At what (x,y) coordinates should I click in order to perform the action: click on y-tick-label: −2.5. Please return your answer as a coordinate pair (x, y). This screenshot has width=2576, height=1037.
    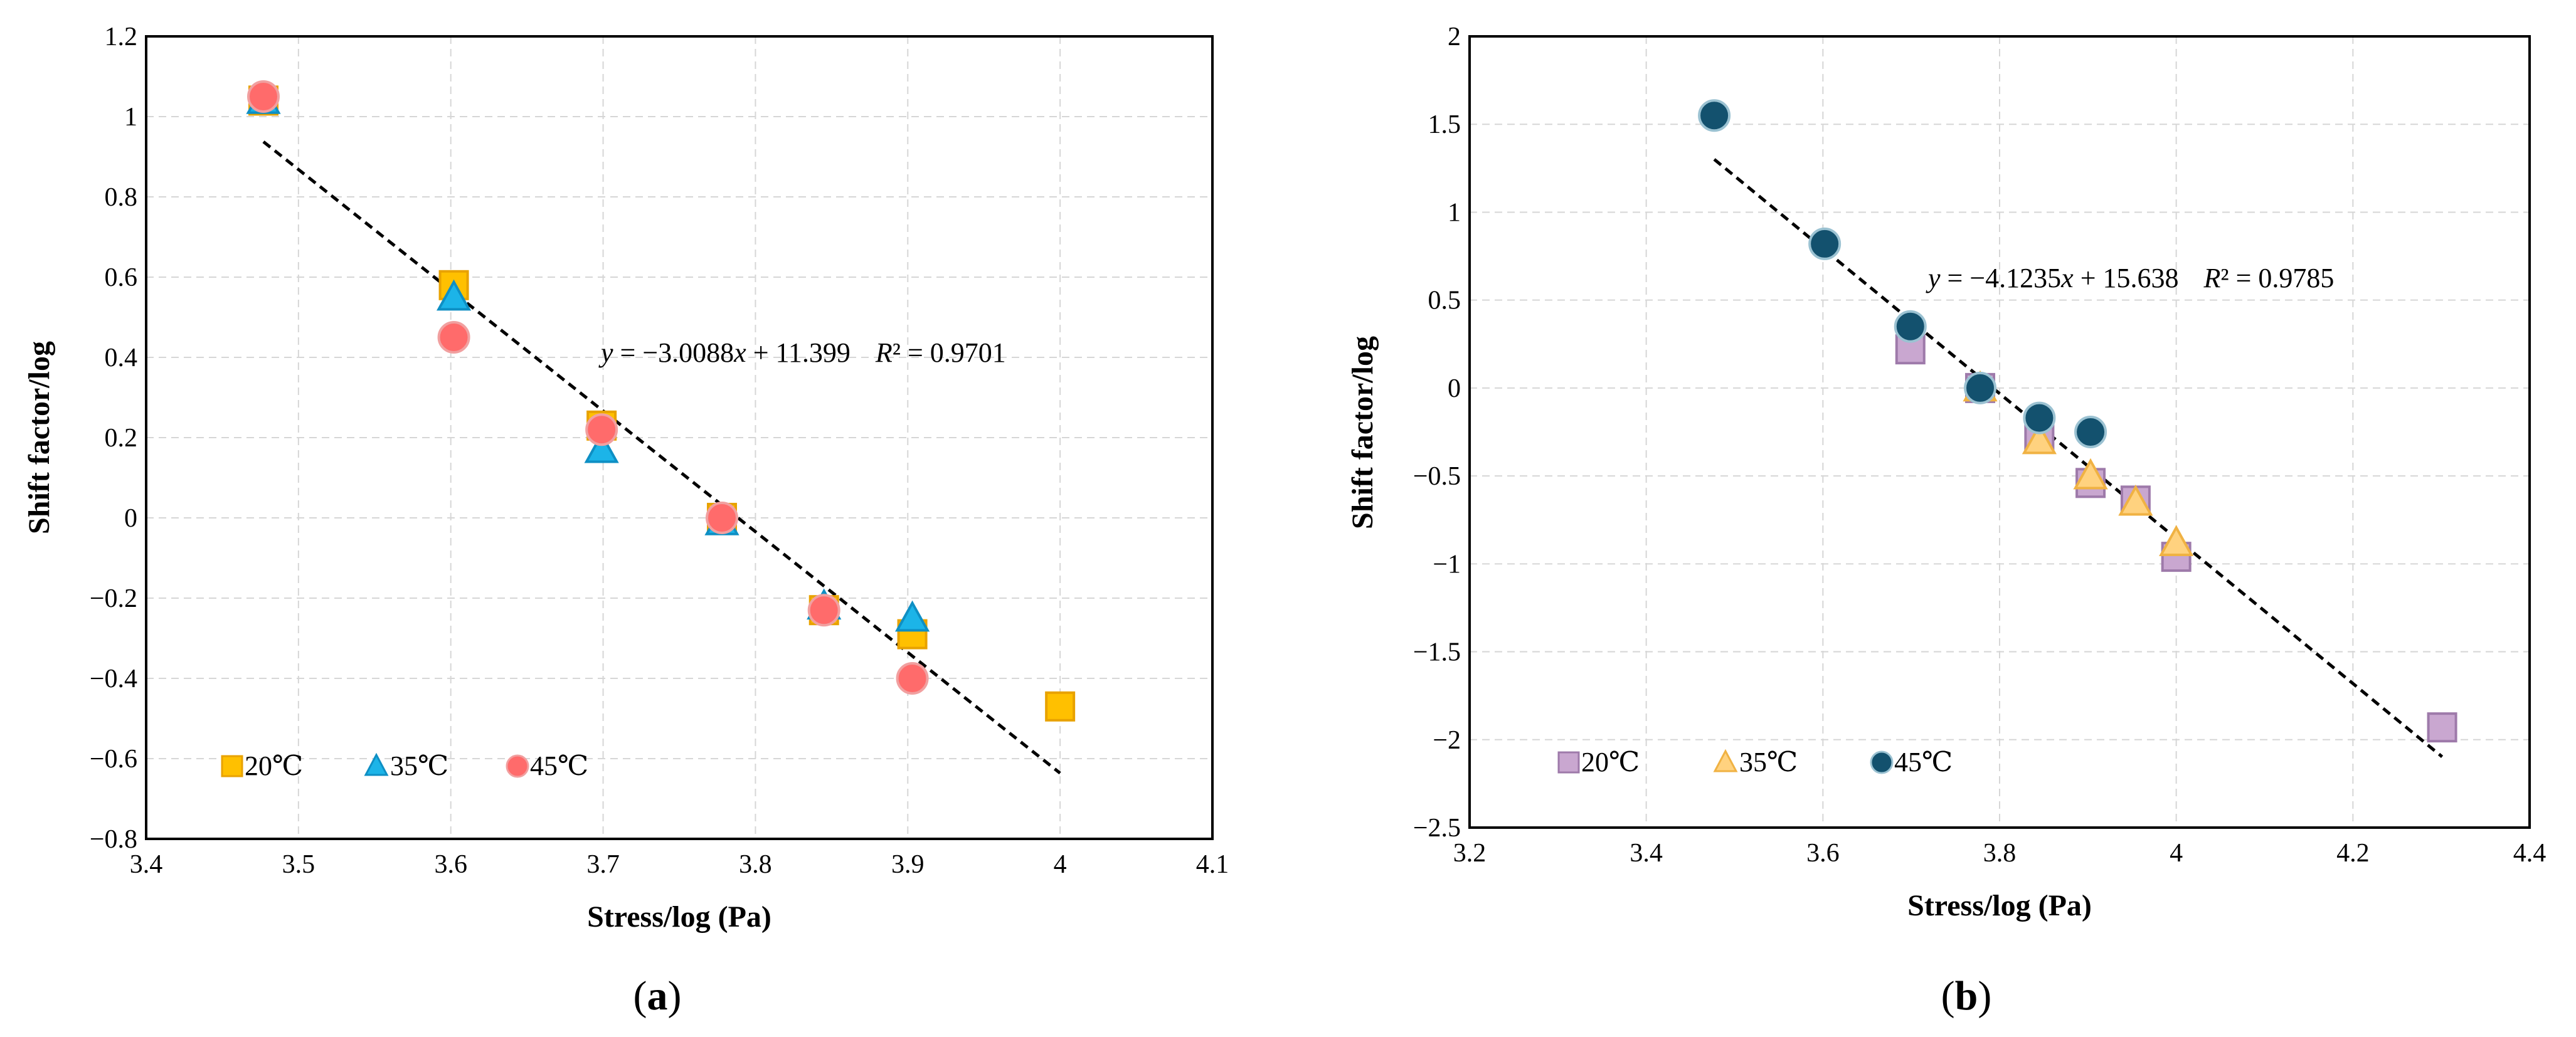
    Looking at the image, I should click on (1437, 828).